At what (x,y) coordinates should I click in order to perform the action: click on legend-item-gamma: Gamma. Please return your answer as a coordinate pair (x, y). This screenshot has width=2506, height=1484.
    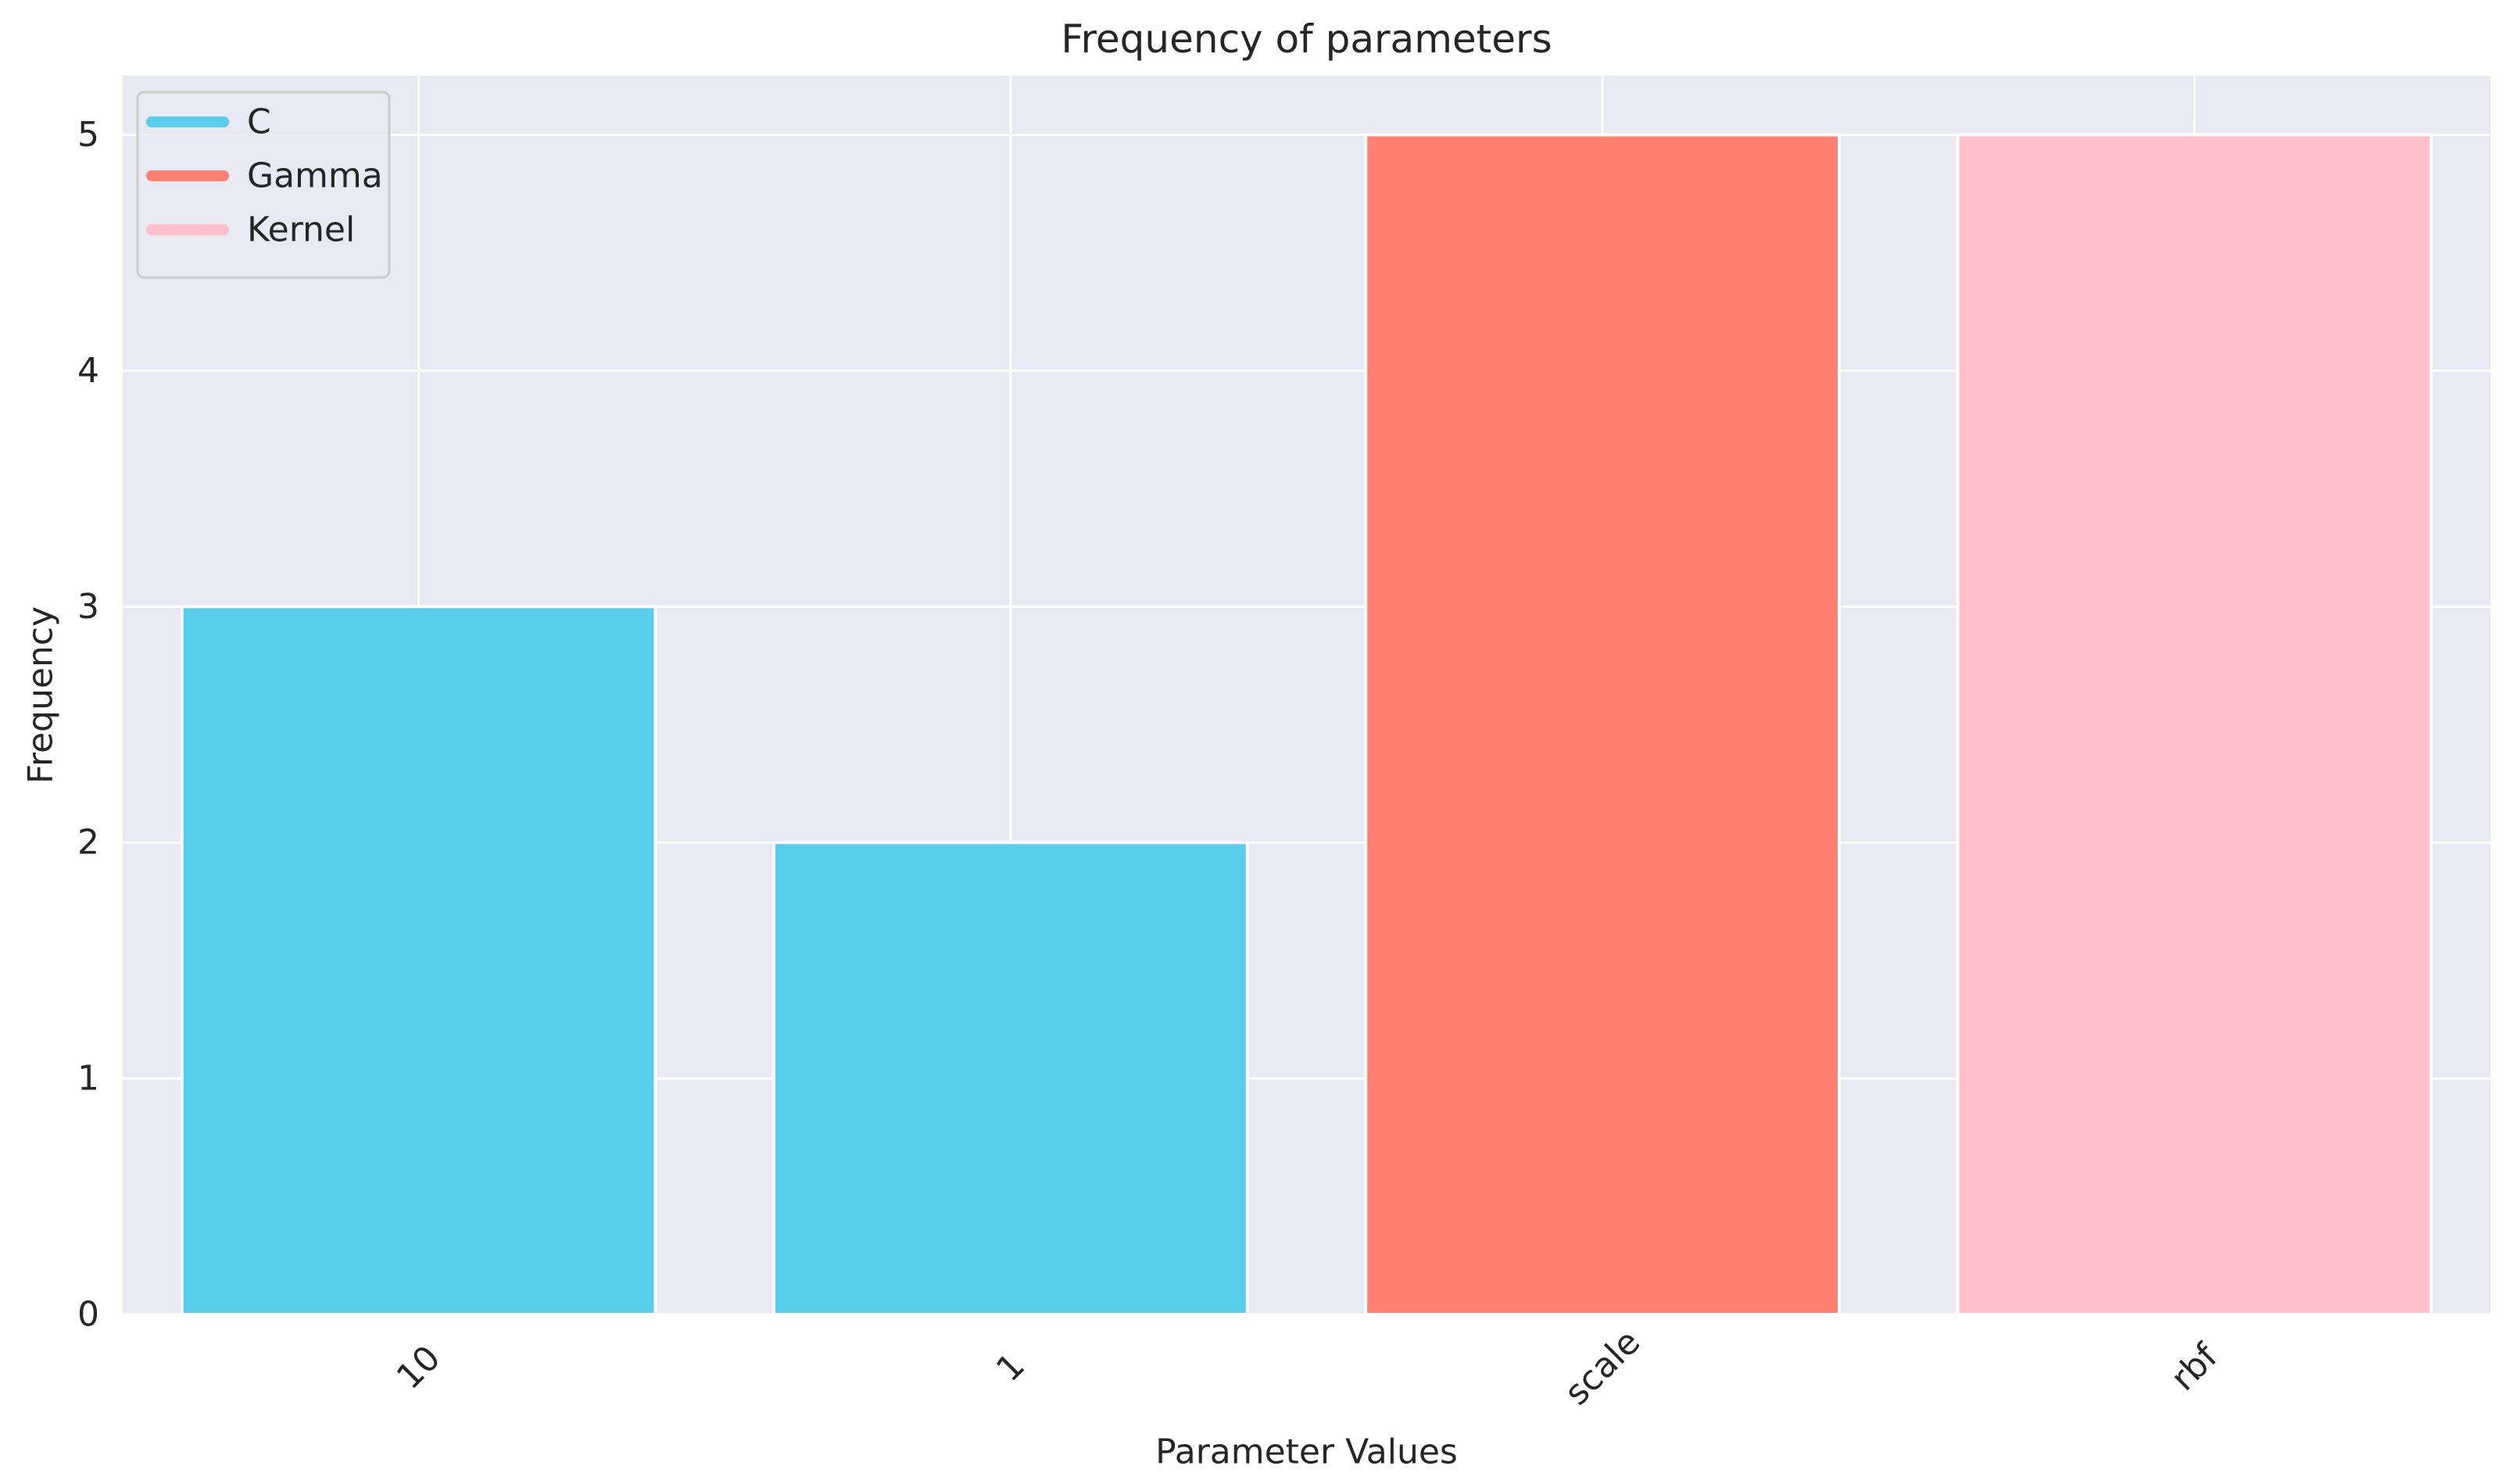
    Looking at the image, I should click on (265, 176).